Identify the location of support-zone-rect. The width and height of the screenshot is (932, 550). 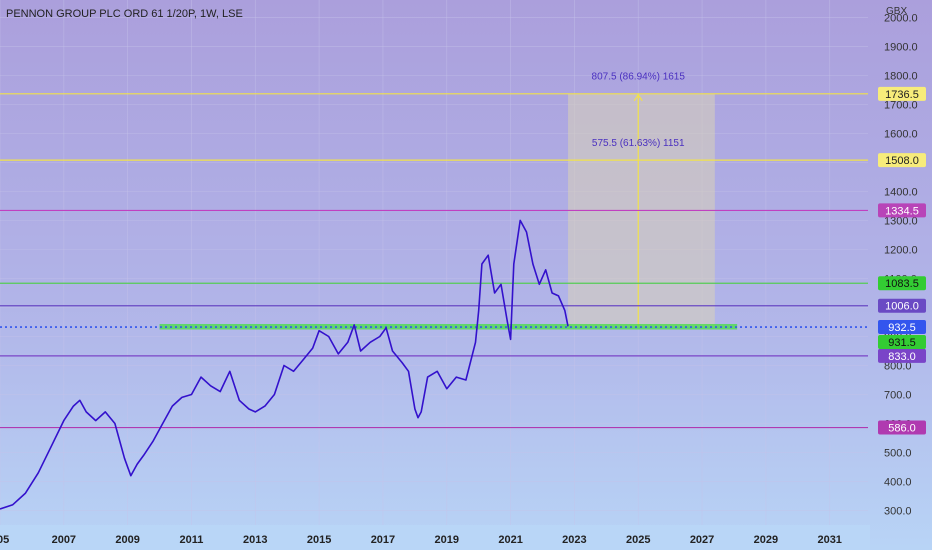
(448, 326).